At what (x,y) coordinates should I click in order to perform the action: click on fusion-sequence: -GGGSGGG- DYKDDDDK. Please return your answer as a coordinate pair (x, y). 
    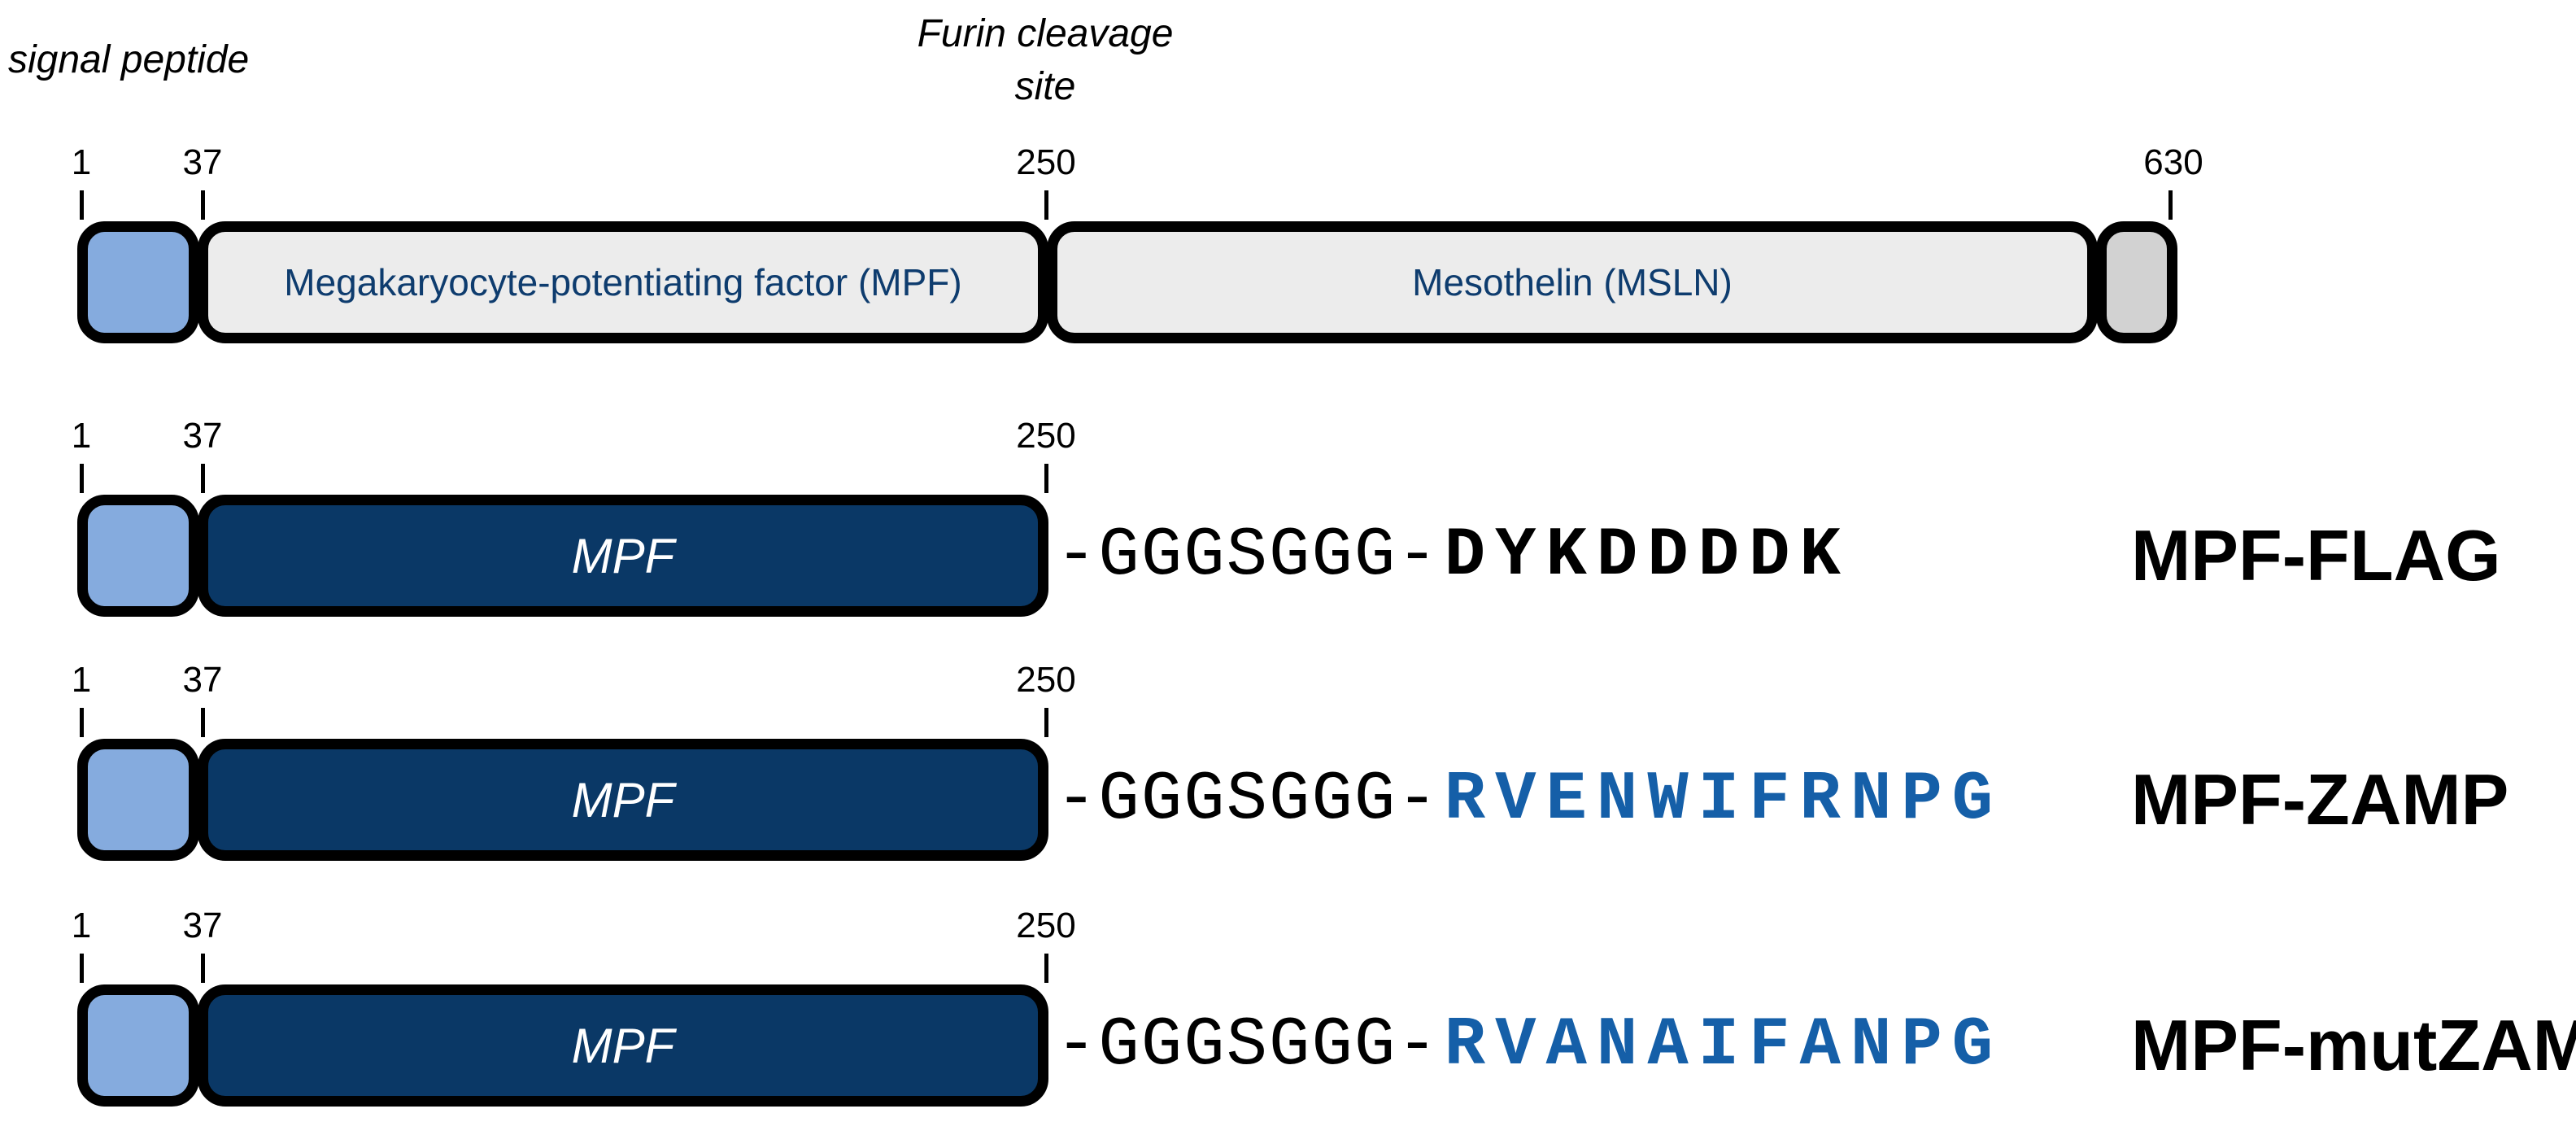
    Looking at the image, I should click on (1453, 556).